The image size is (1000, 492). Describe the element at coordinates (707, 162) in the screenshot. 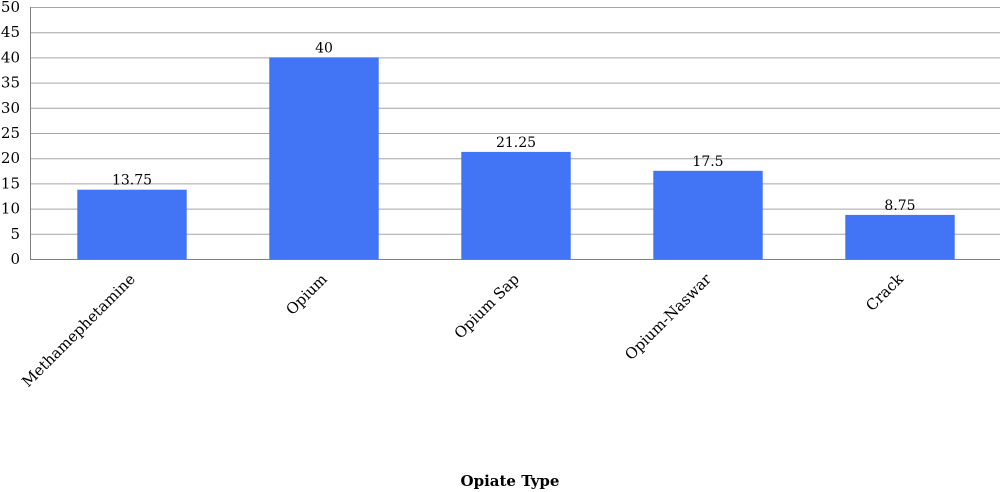

I see `data-label: 17.5` at that location.